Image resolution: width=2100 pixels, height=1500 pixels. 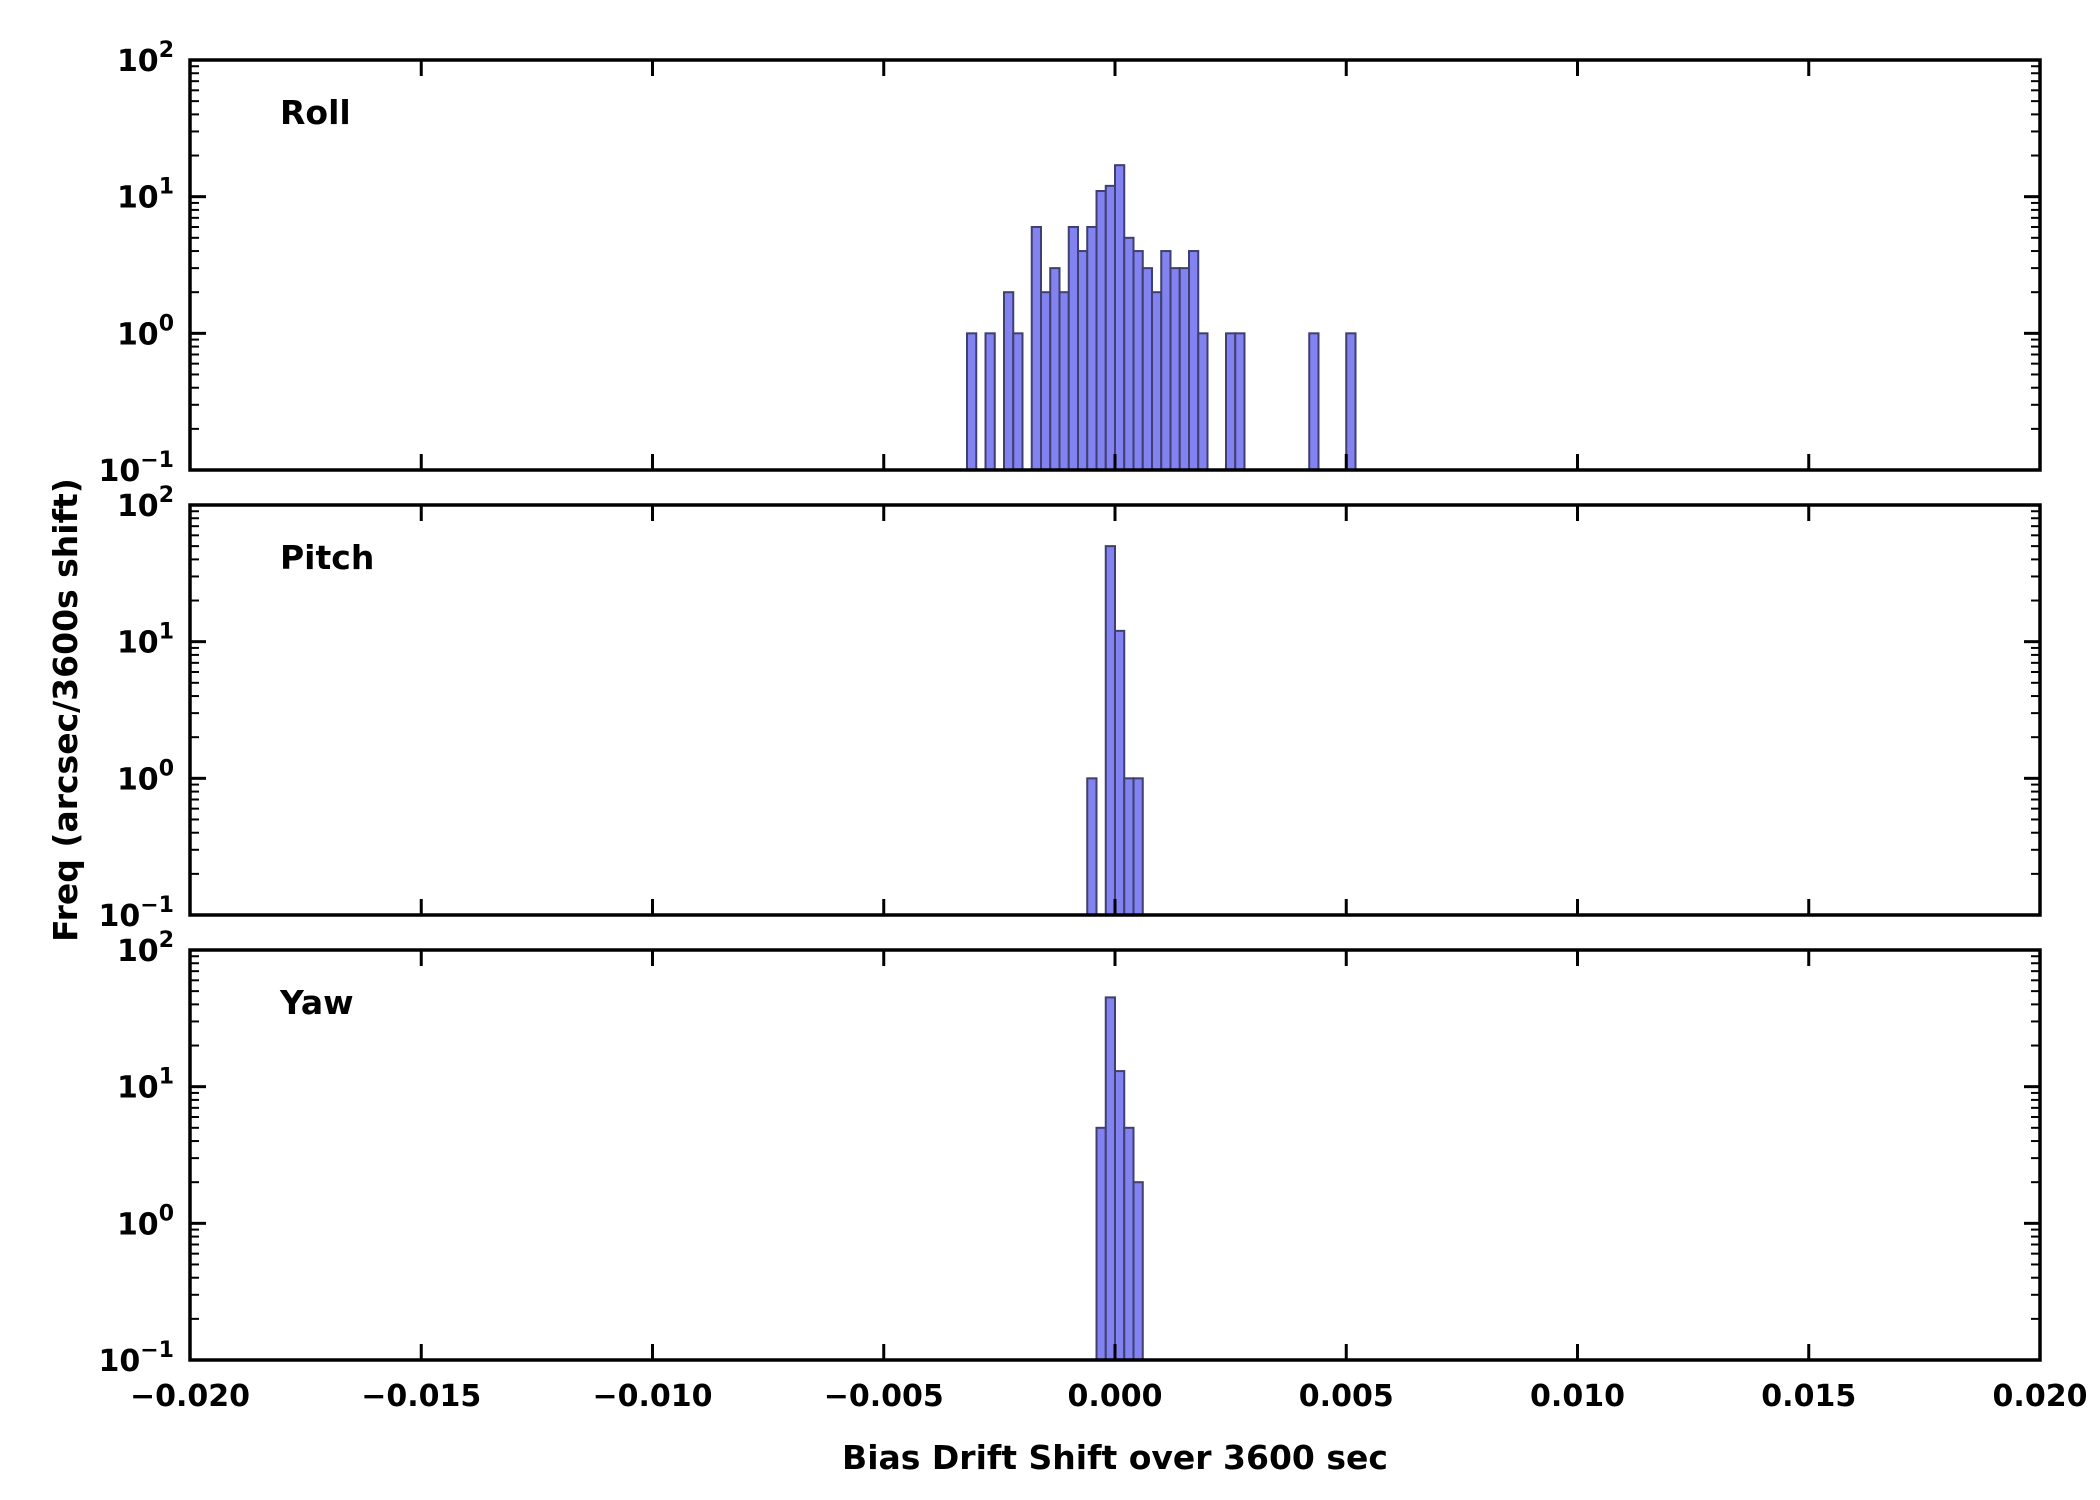 What do you see at coordinates (315, 112) in the screenshot?
I see `panel-label-roll: Roll` at bounding box center [315, 112].